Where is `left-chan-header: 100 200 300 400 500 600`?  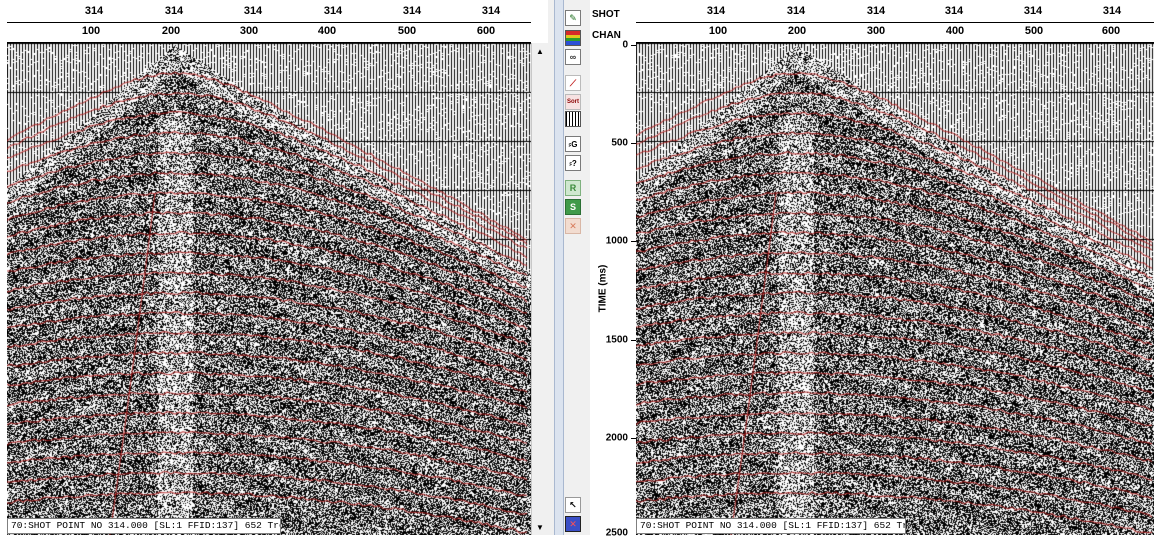 left-chan-header: 100 200 300 400 500 600 is located at coordinates (269, 33).